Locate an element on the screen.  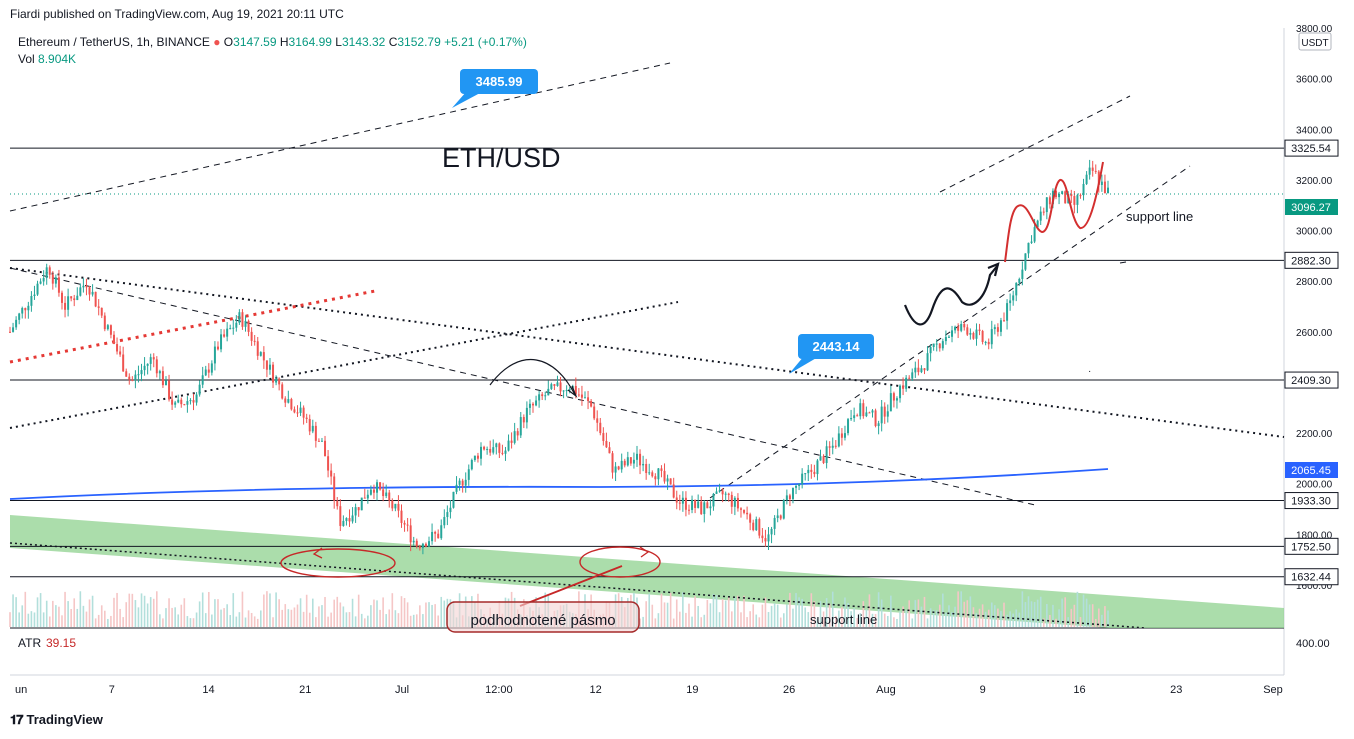
box-pointer-line is located at coordinates (571, 586).